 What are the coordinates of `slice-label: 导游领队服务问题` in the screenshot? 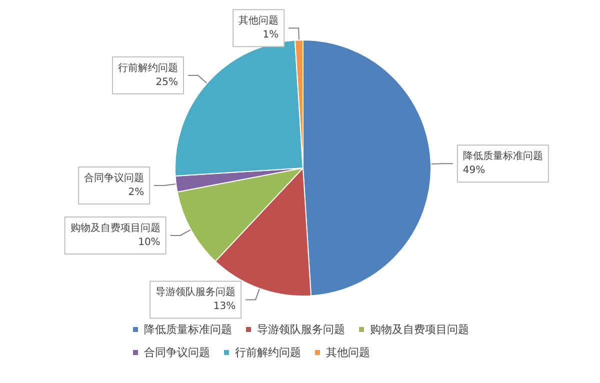 It's located at (196, 292).